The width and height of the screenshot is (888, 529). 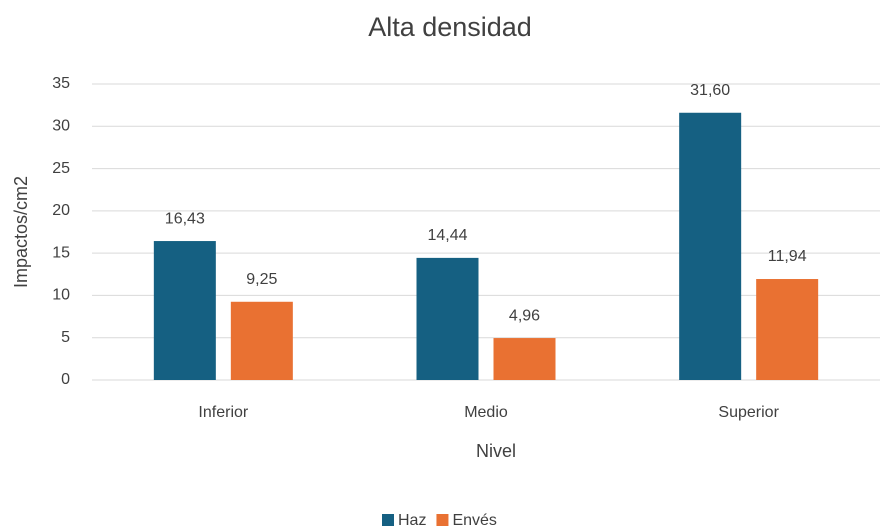 What do you see at coordinates (61, 210) in the screenshot?
I see `y-tick-label: 20` at bounding box center [61, 210].